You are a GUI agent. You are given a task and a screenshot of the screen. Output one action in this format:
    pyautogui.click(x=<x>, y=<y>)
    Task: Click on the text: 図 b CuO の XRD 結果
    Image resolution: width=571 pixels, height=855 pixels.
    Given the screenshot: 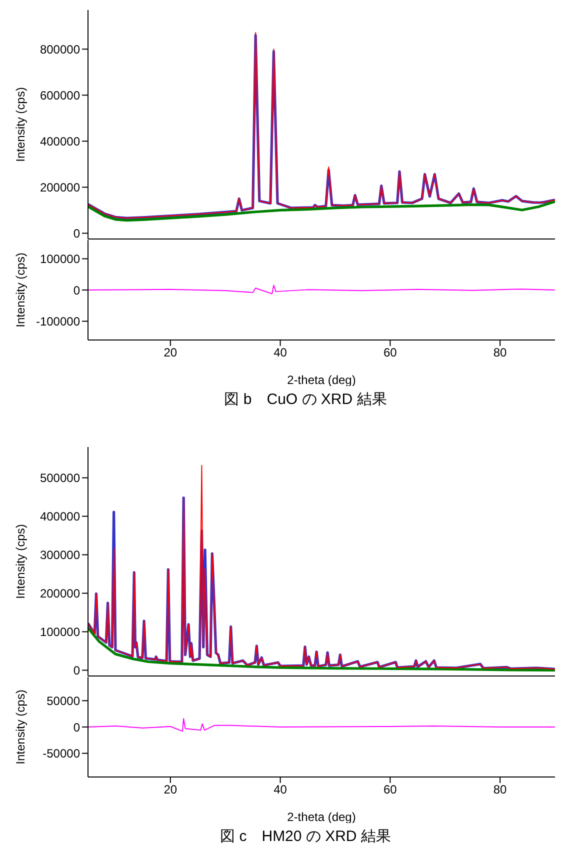 What is the action you would take?
    pyautogui.click(x=305, y=399)
    